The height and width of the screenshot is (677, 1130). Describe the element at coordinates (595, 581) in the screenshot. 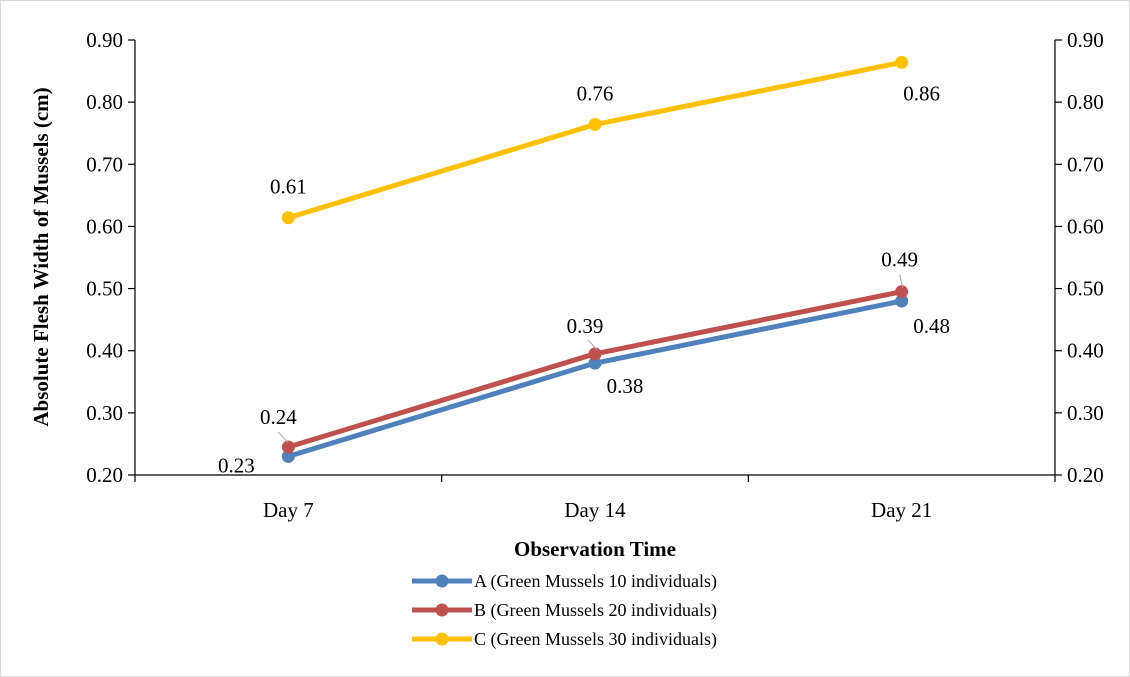

I see `legend-label-a: A (Green Mussels 10 individuals)` at that location.